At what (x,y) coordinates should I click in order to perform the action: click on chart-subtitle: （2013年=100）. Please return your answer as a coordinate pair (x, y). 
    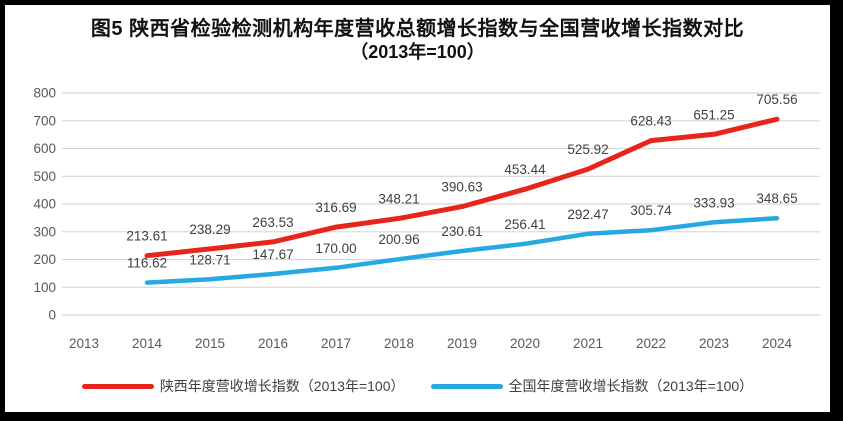
    Looking at the image, I should click on (417, 52).